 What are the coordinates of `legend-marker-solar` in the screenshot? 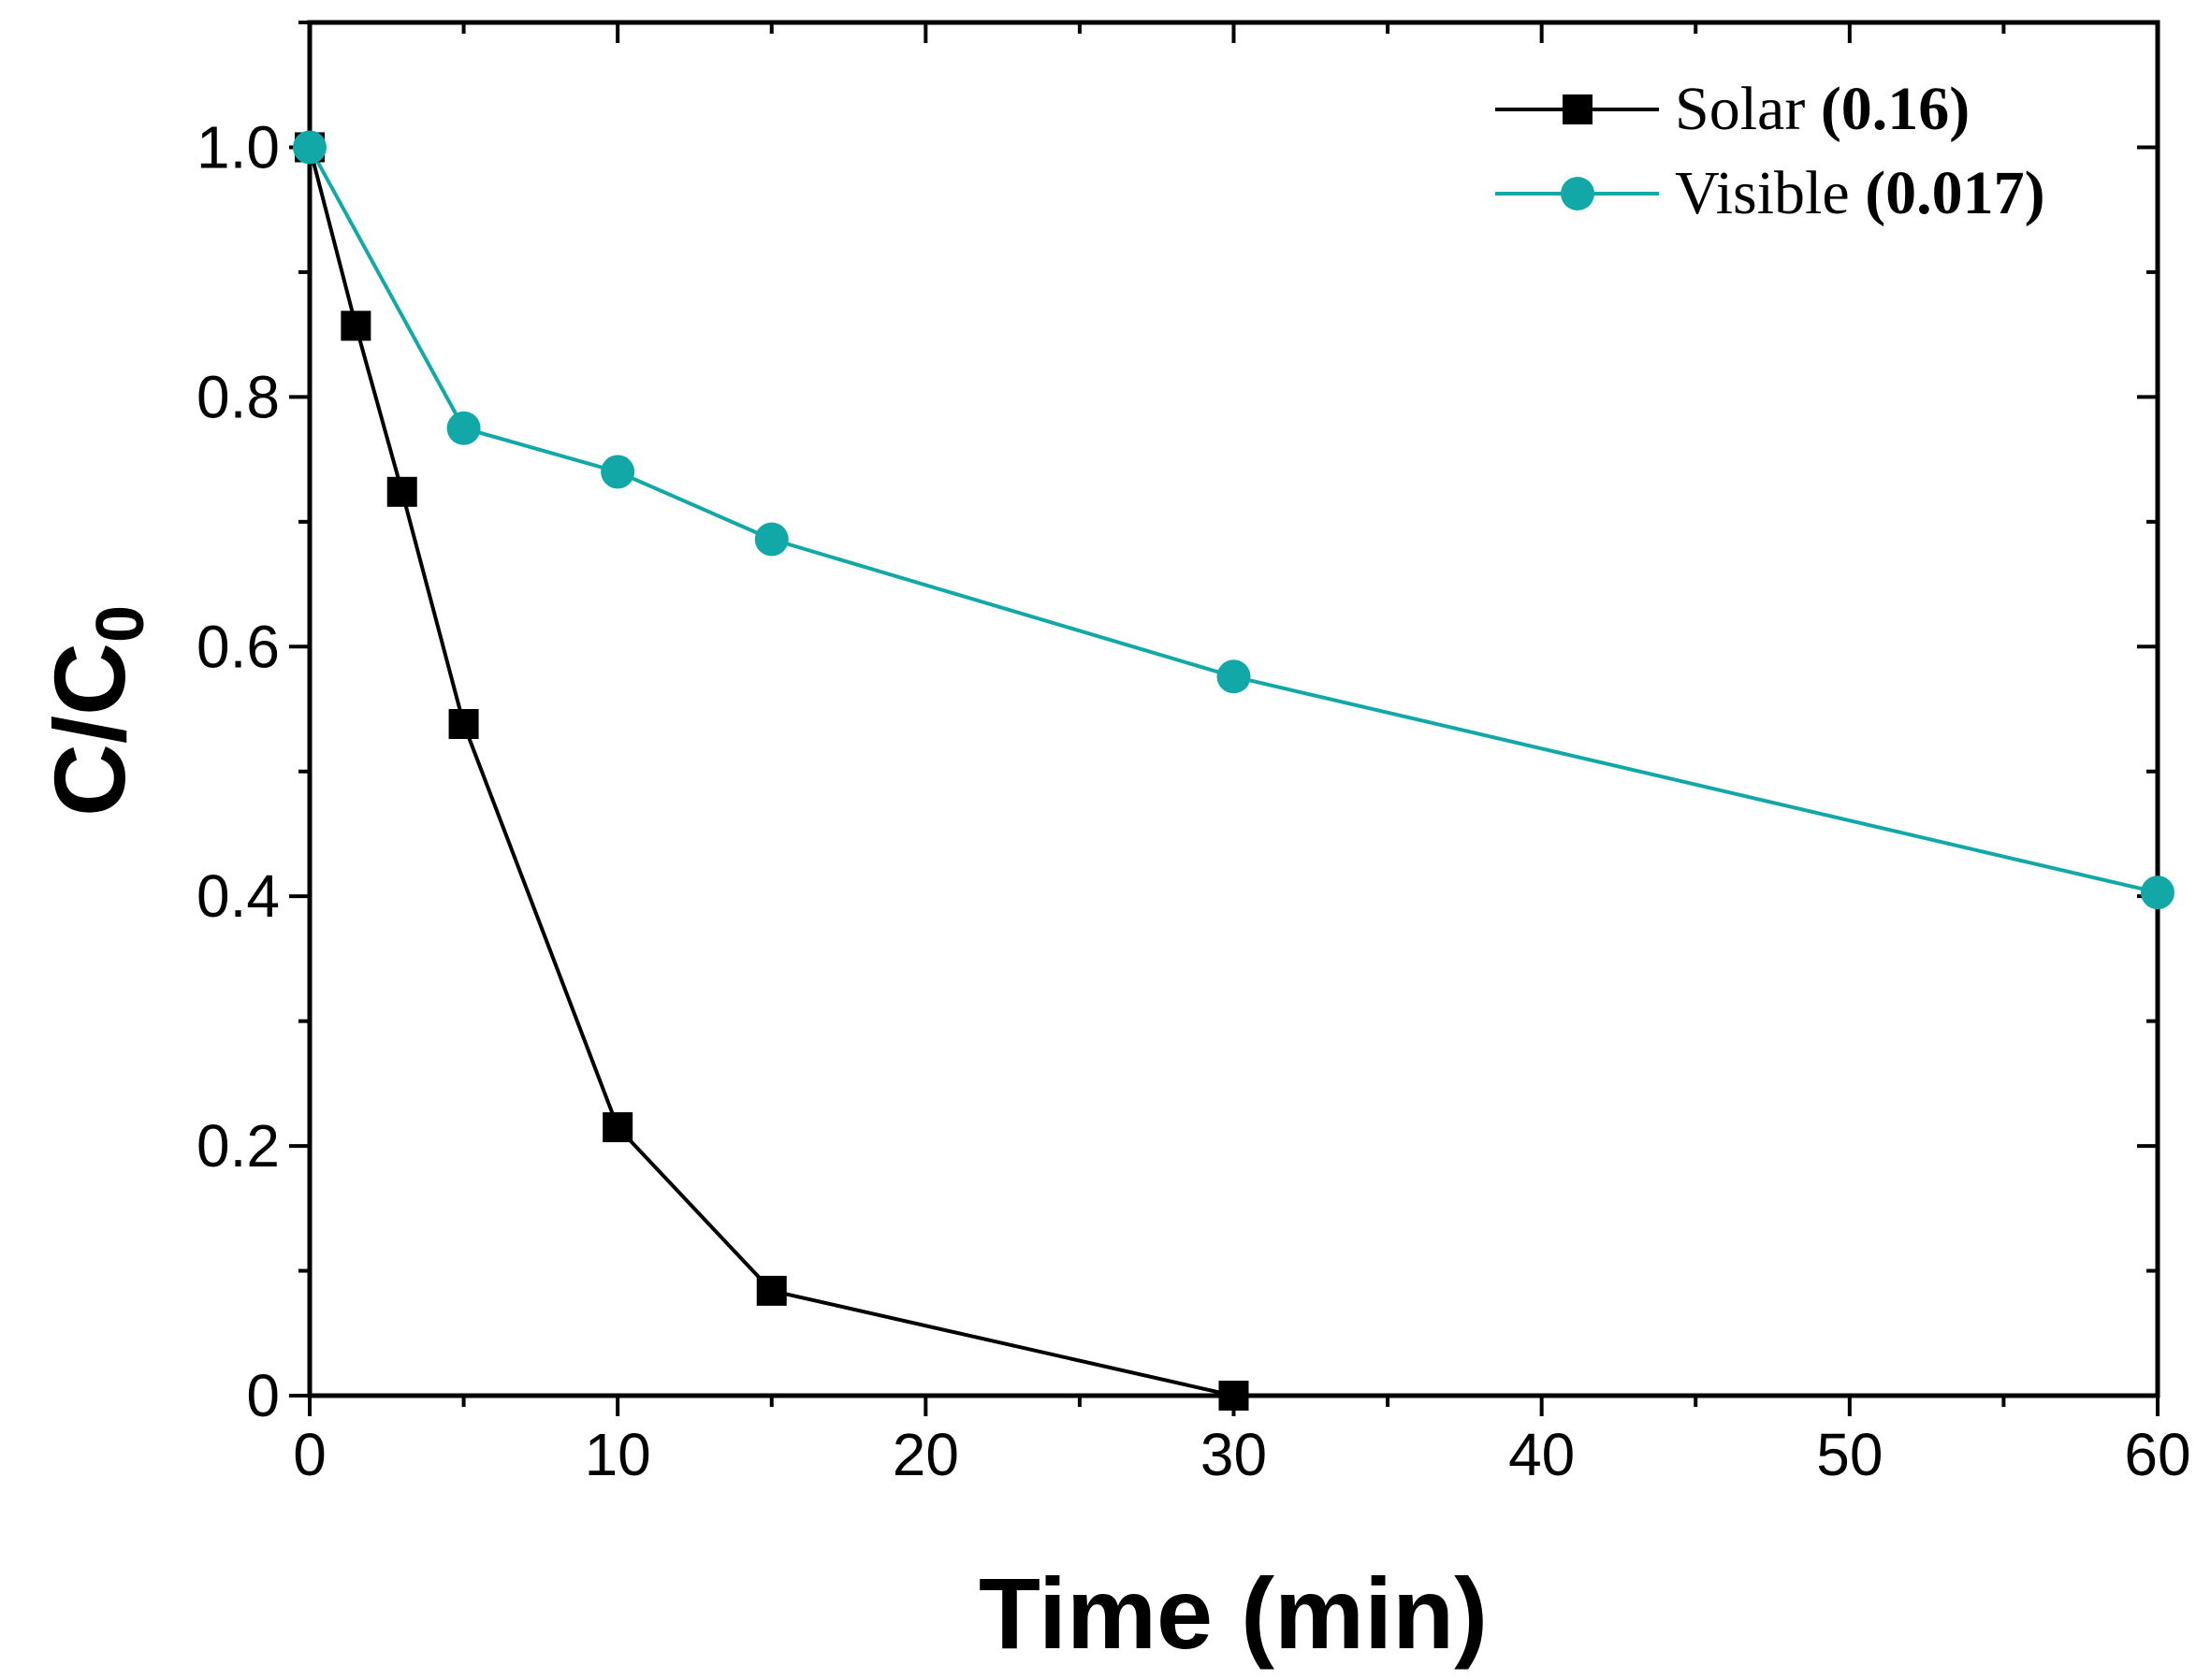 It's located at (1578, 109).